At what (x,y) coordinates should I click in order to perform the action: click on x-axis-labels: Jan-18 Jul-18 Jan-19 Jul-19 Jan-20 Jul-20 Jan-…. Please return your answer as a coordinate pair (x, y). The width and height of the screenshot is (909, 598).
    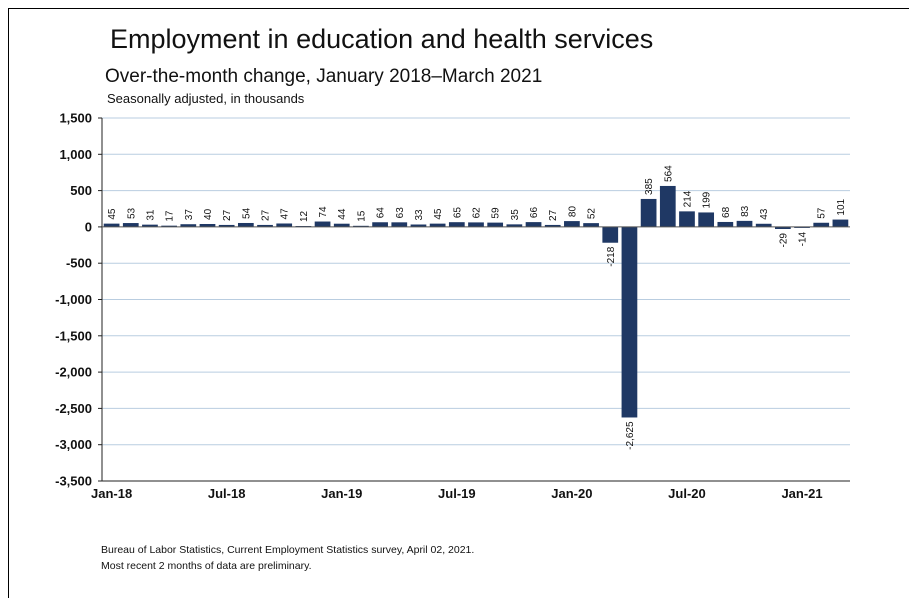
    Looking at the image, I should click on (457, 493).